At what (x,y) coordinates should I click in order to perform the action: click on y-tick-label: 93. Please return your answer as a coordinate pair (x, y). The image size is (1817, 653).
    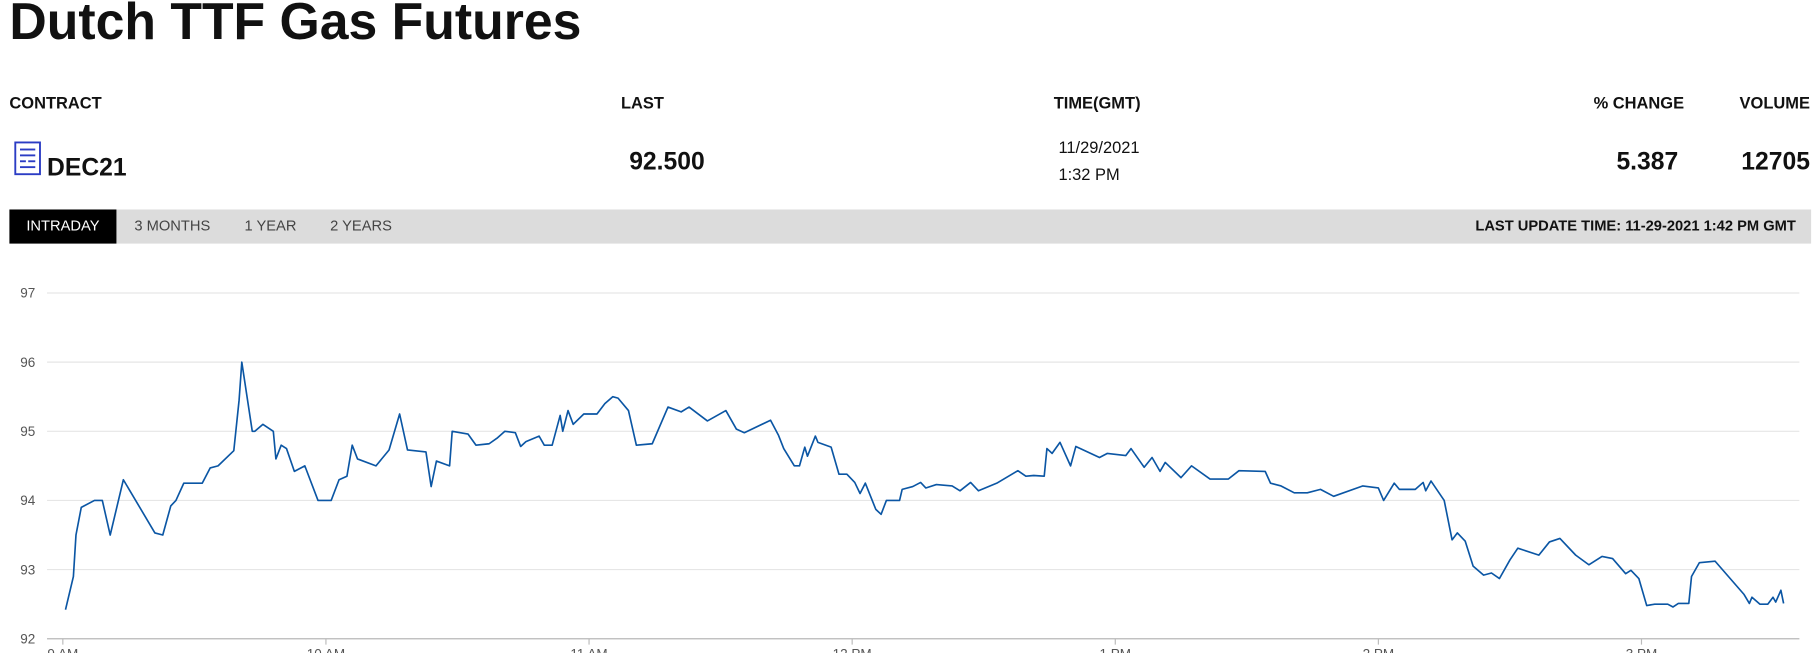
    Looking at the image, I should click on (27, 569).